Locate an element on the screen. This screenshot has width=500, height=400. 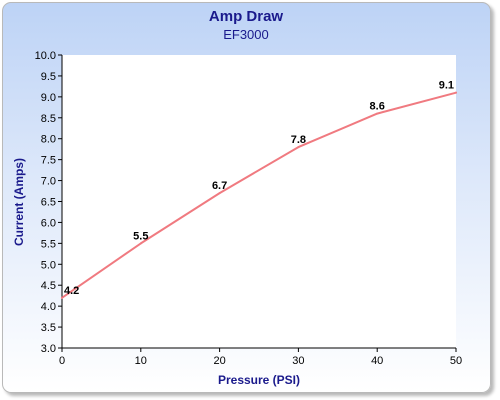
data-label: 6.7 is located at coordinates (219, 186).